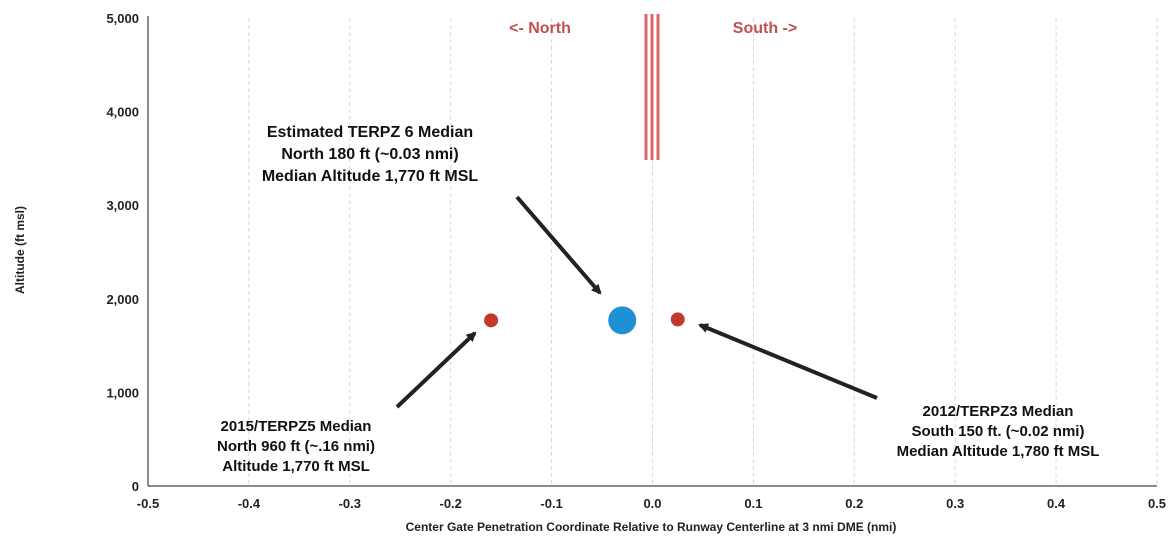 This screenshot has height=537, width=1169. What do you see at coordinates (148, 503) in the screenshot?
I see `x-tick-label: -0.5` at bounding box center [148, 503].